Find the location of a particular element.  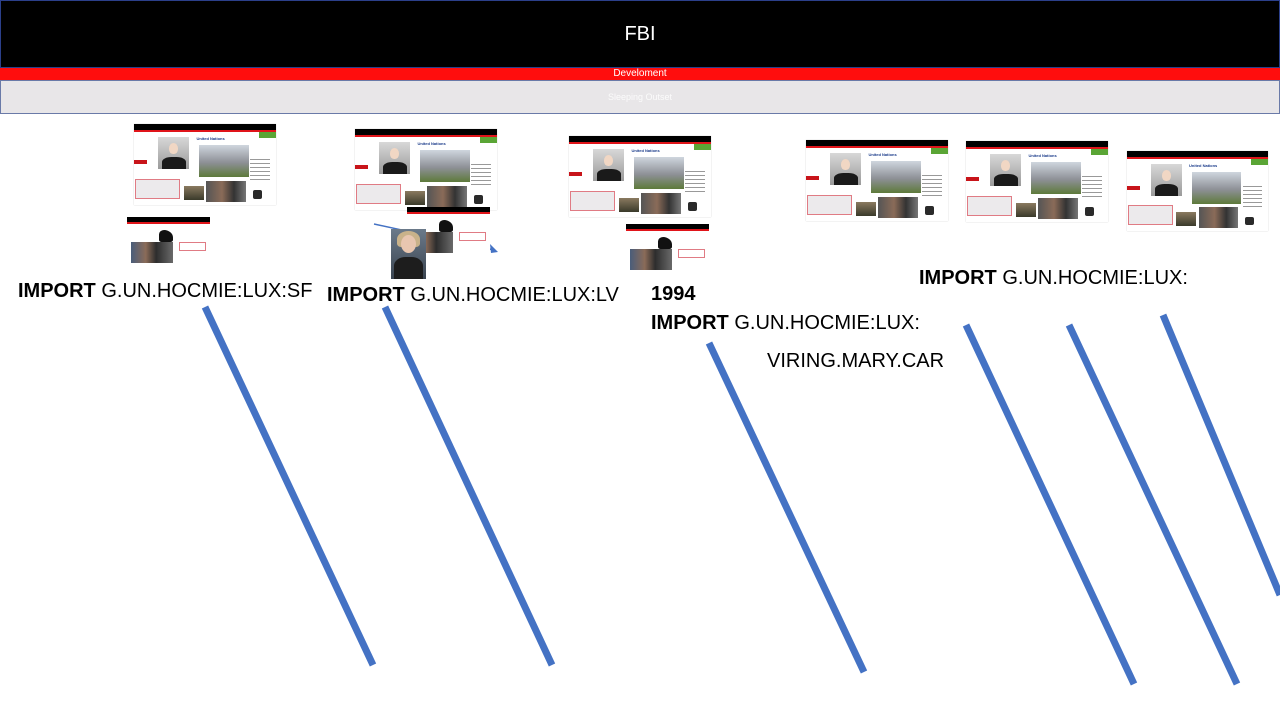

import-code: G.UN.HOCMIE:LUX:LV is located at coordinates (514, 295).